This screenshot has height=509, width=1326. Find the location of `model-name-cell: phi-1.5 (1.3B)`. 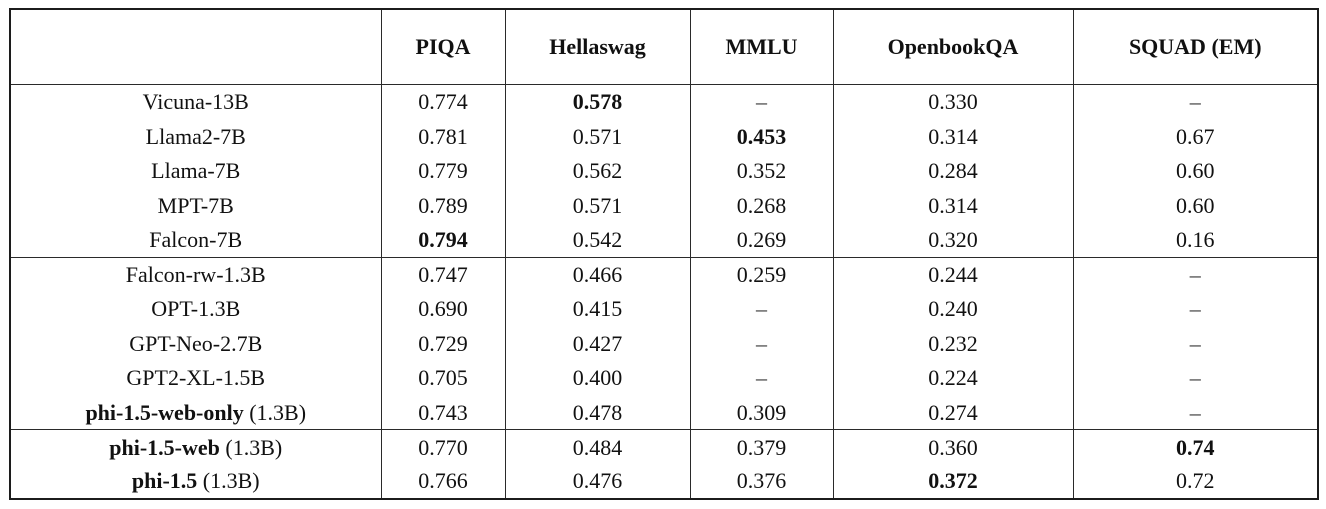

model-name-cell: phi-1.5 (1.3B) is located at coordinates (195, 481).